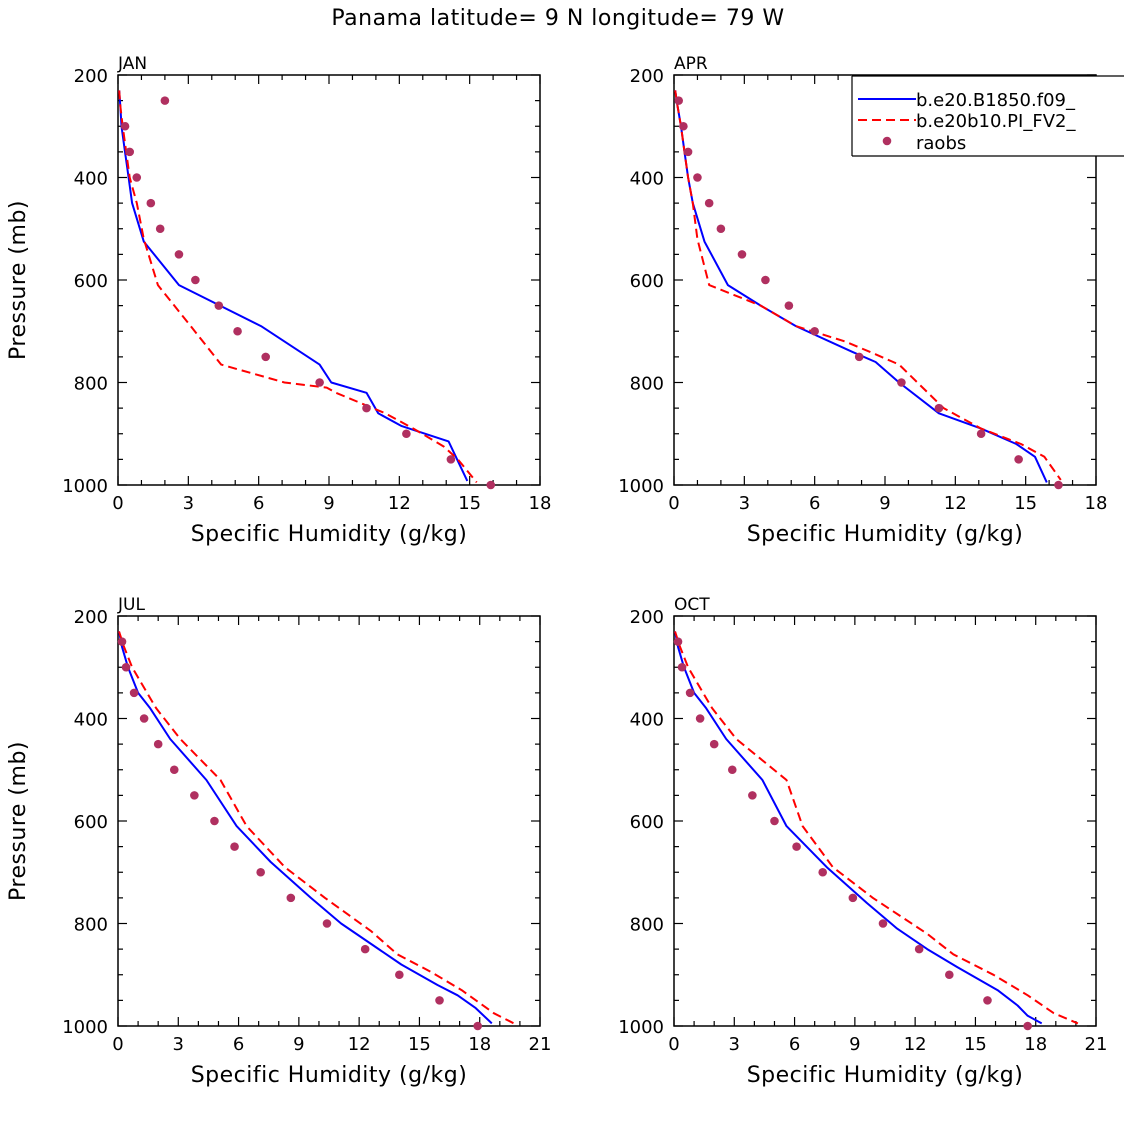 The width and height of the screenshot is (1124, 1123). I want to click on legend: b.e20.B1850.f09_b.e20b10.PI_FV2_raobs, so click(987, 116).